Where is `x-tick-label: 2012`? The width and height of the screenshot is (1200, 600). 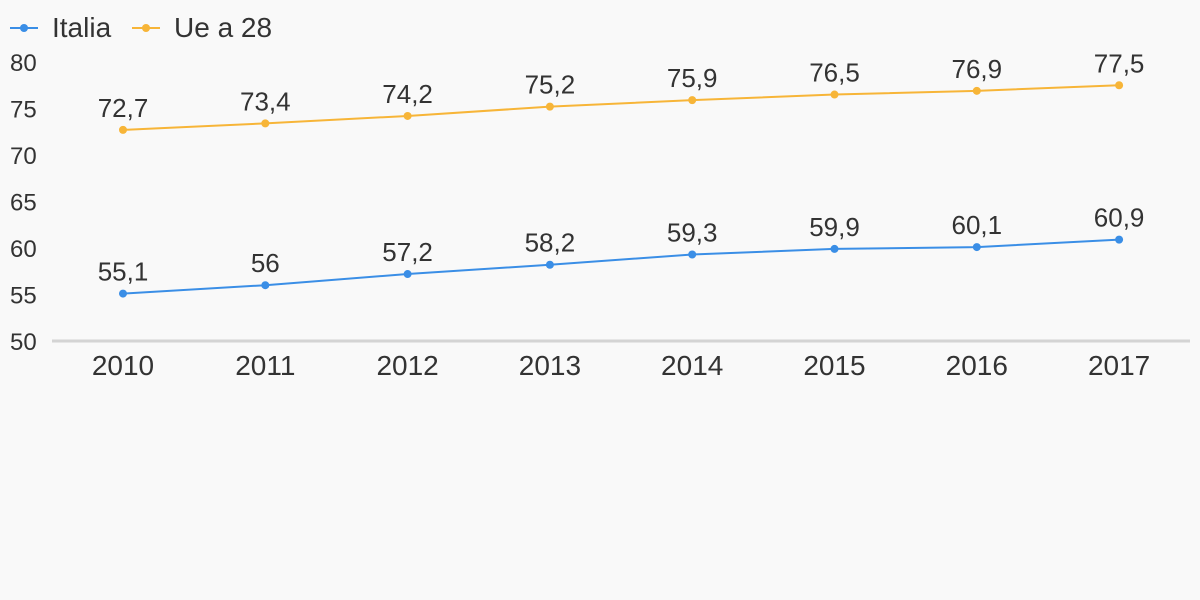 x-tick-label: 2012 is located at coordinates (407, 365).